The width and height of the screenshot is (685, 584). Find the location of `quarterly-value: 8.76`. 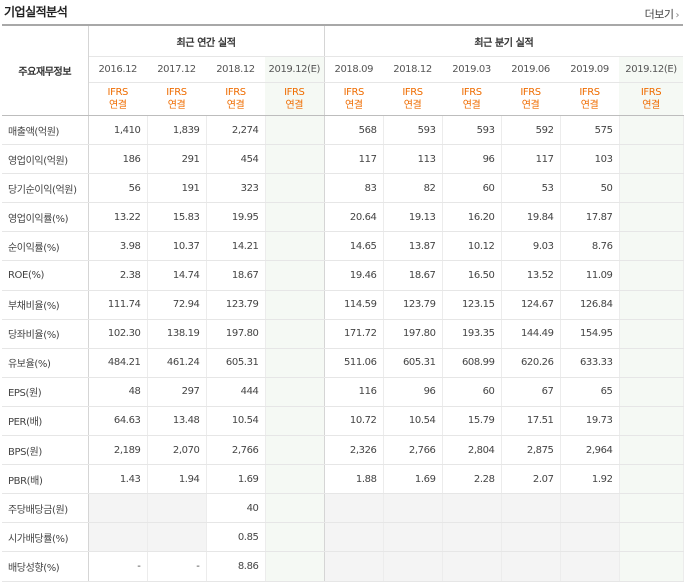

quarterly-value: 8.76 is located at coordinates (590, 246).